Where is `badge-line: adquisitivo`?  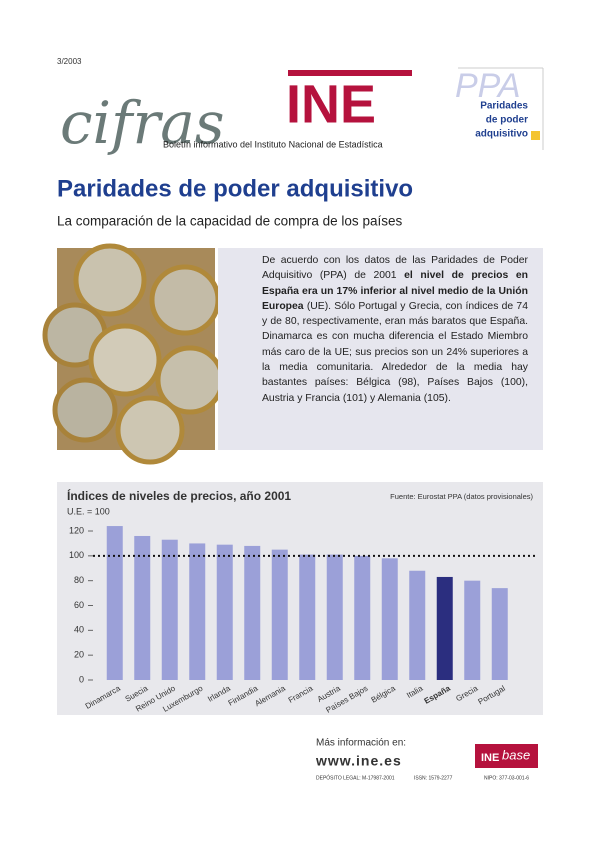 badge-line: adquisitivo is located at coordinates (501, 134).